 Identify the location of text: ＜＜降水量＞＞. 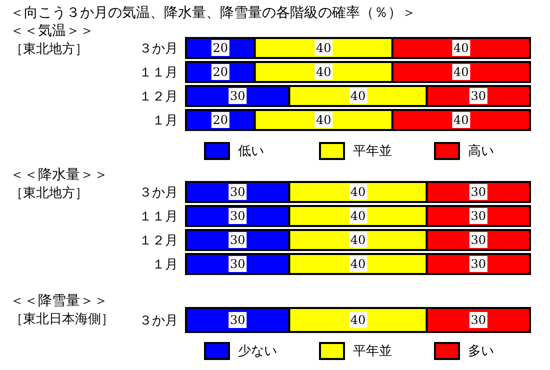
(59, 175).